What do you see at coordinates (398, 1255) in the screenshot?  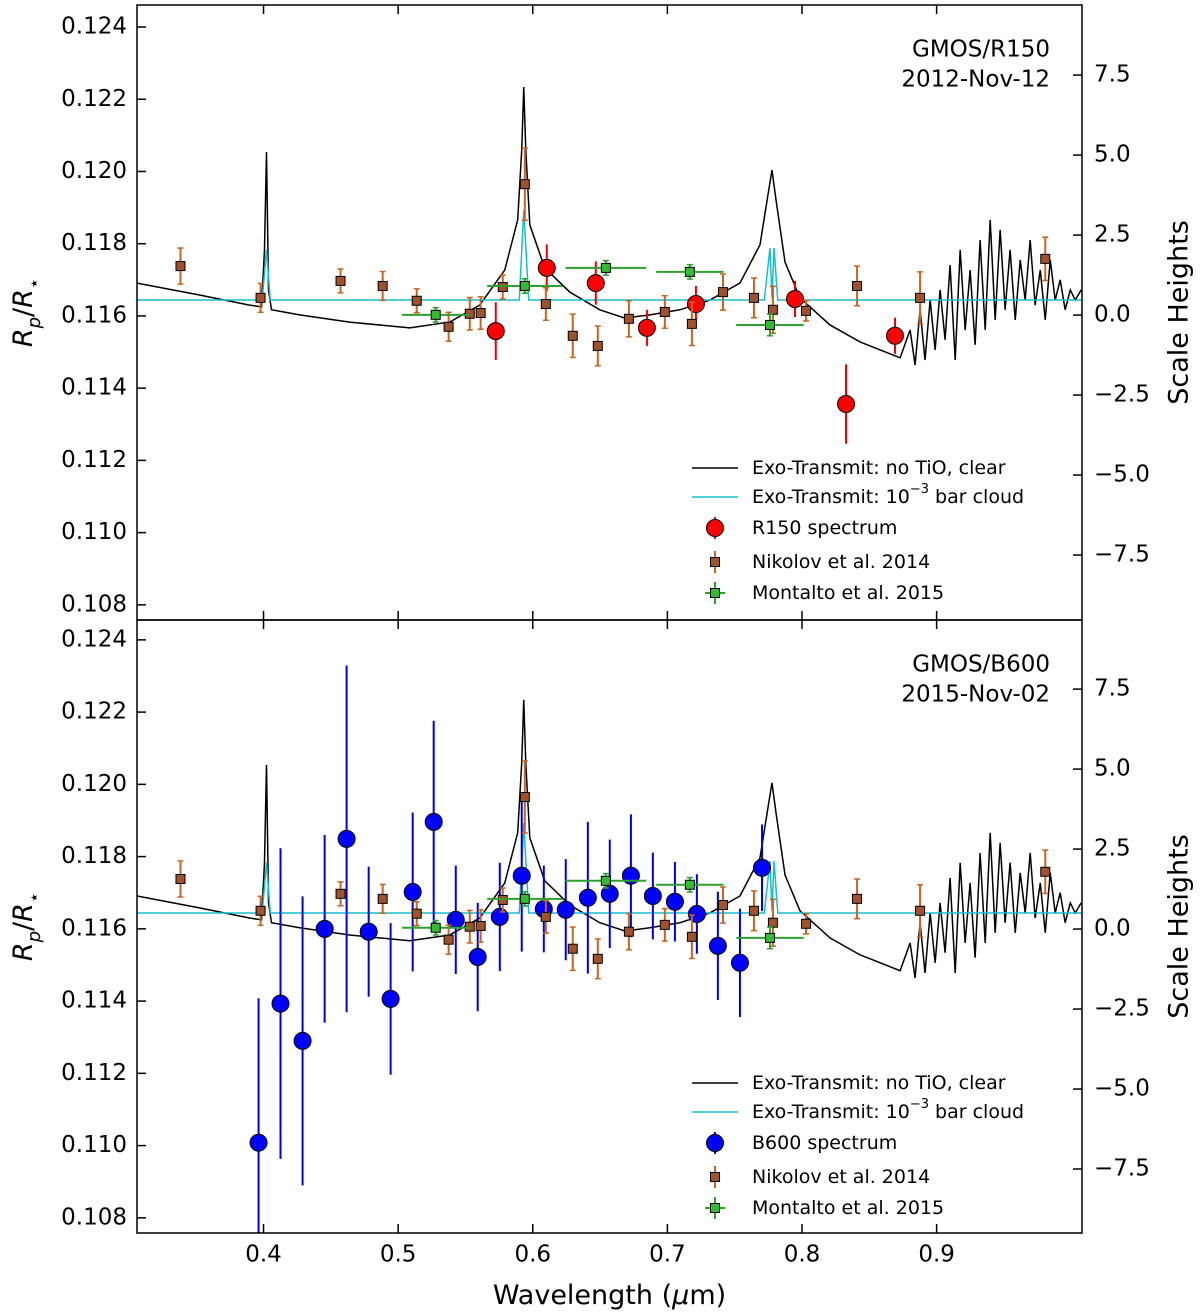 I see `x-tick-label: 0.5` at bounding box center [398, 1255].